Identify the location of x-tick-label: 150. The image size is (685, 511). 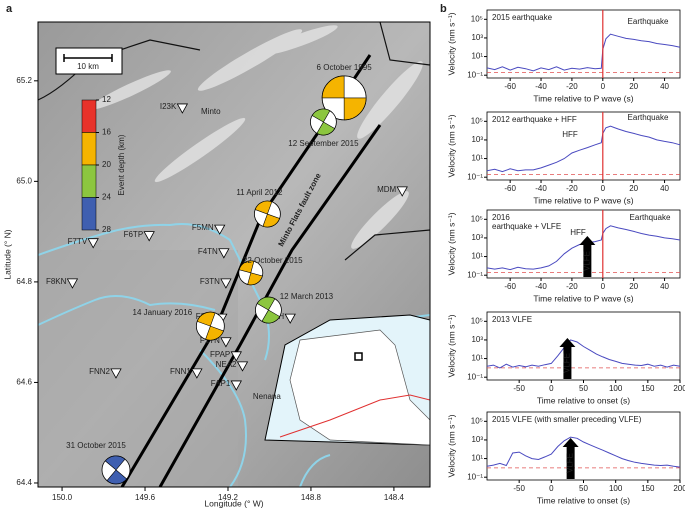
(648, 488).